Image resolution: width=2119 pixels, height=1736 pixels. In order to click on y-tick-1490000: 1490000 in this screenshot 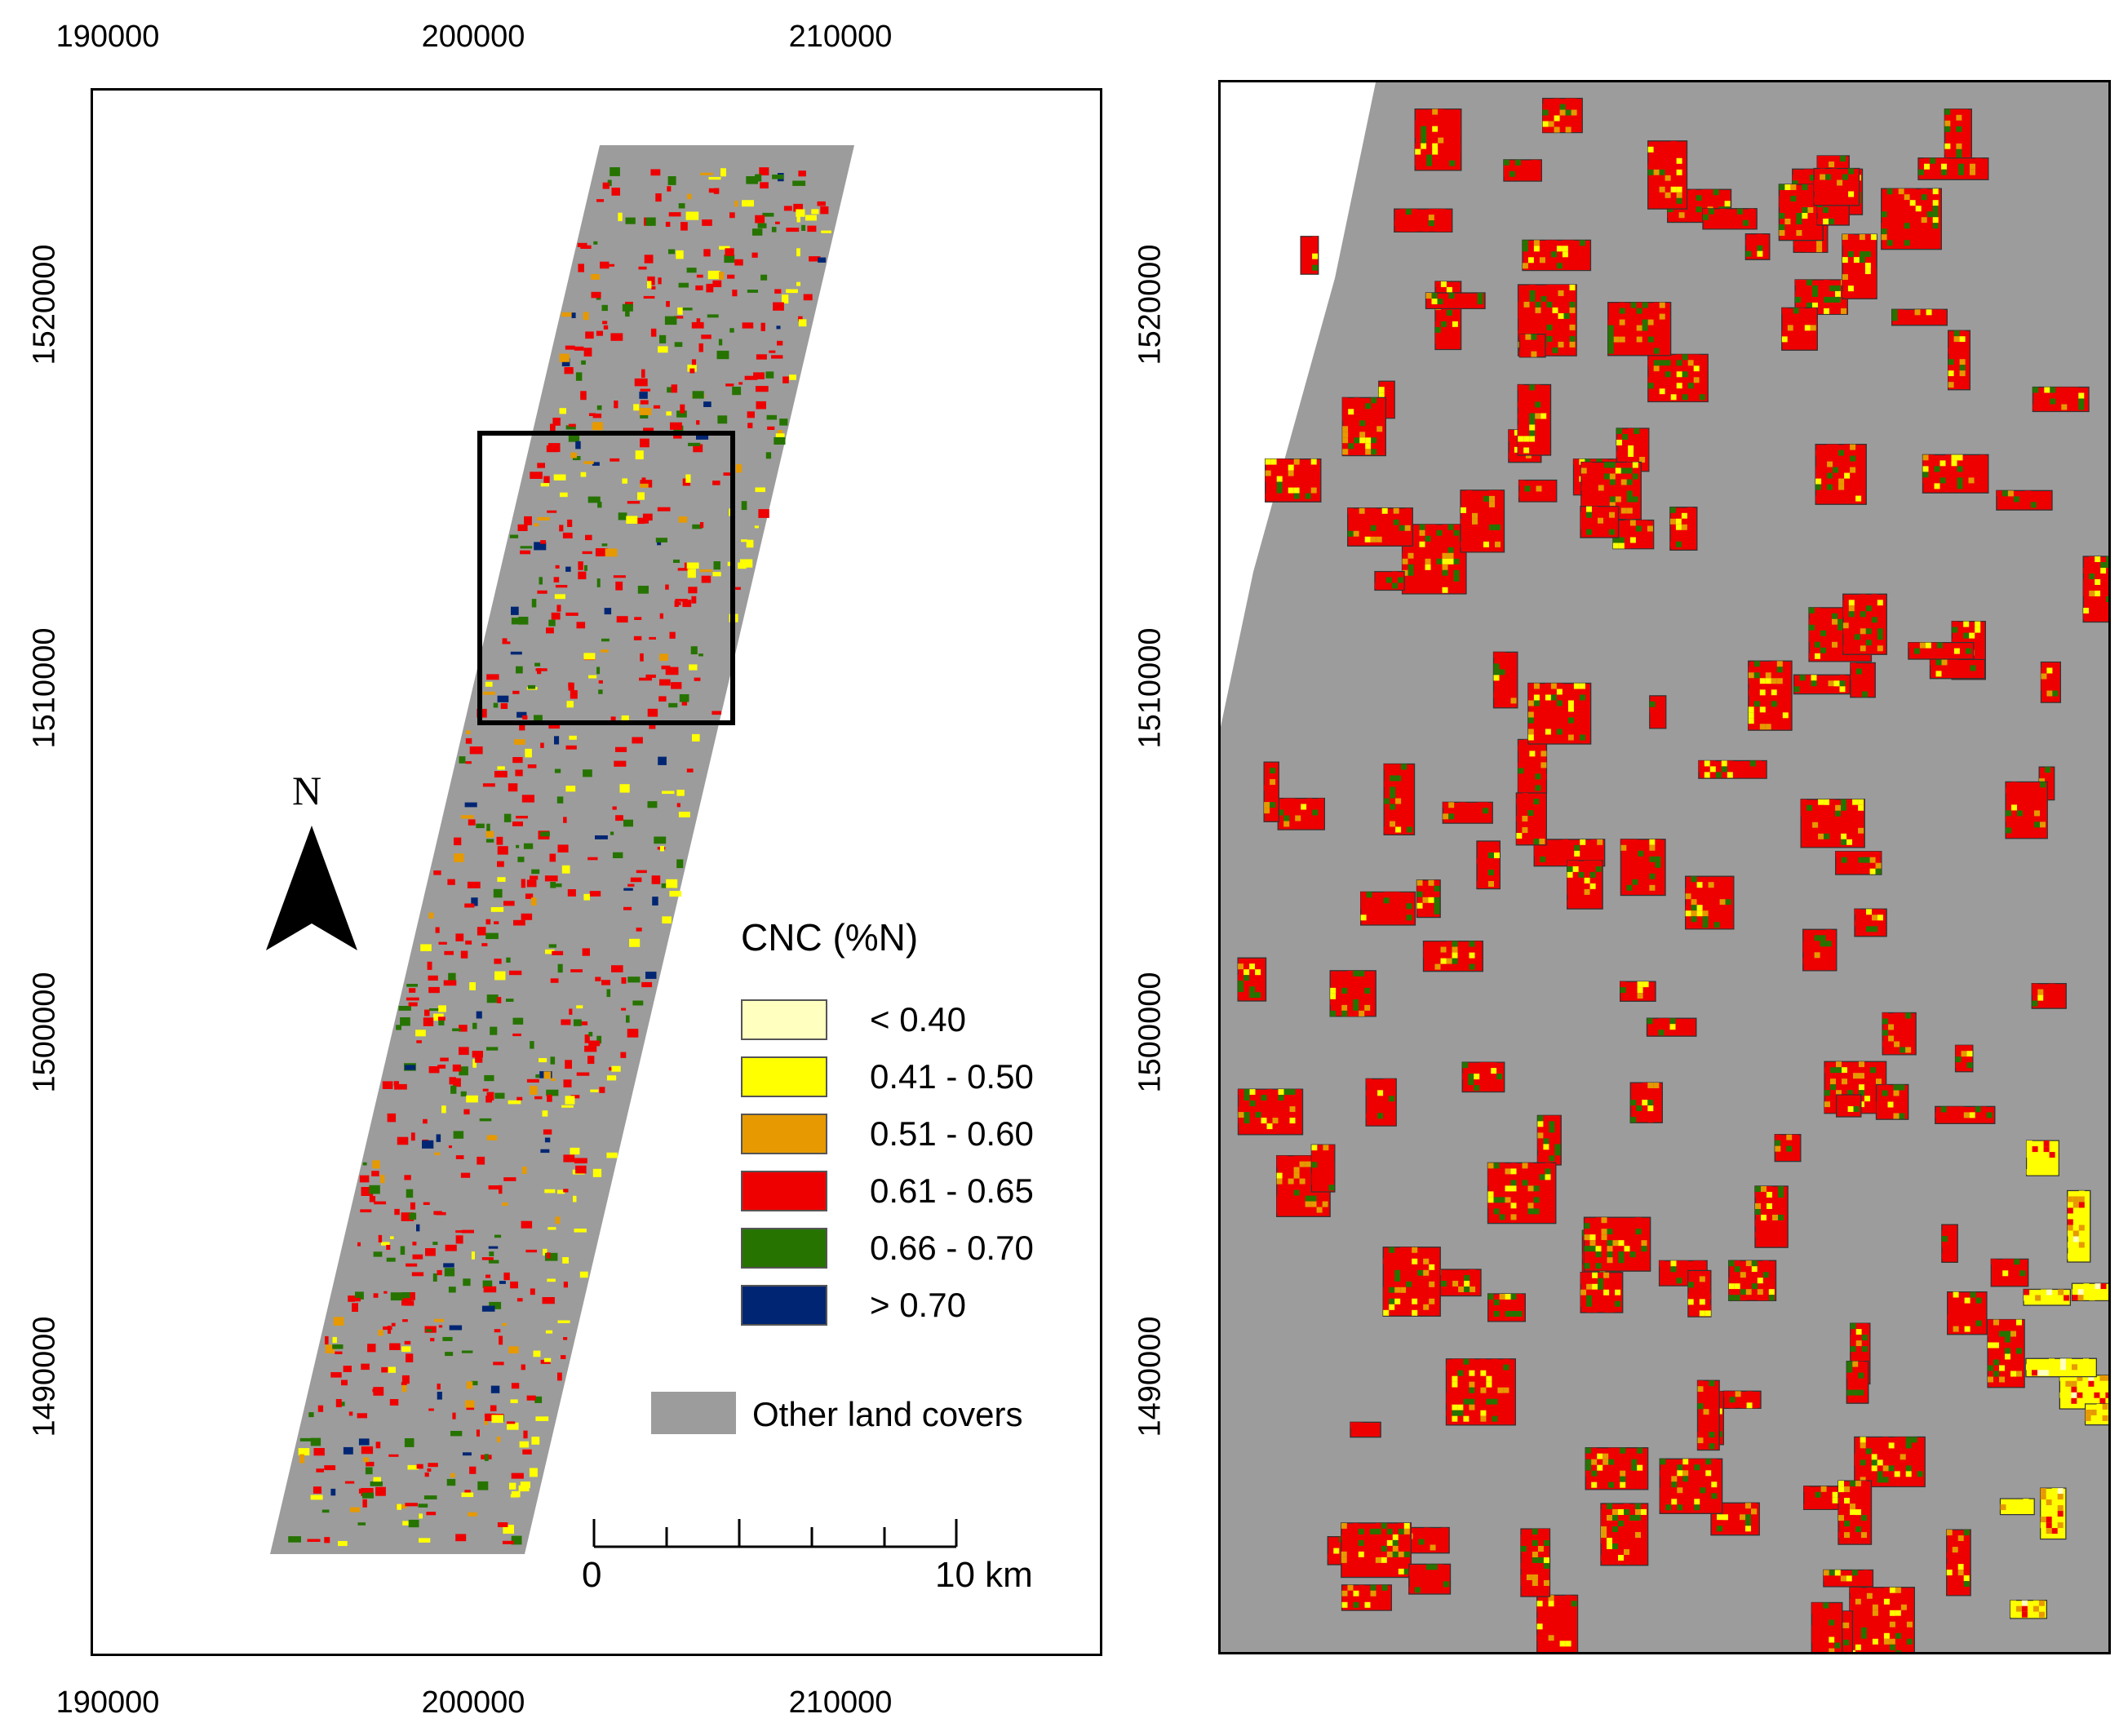, I will do `click(44, 1376)`.